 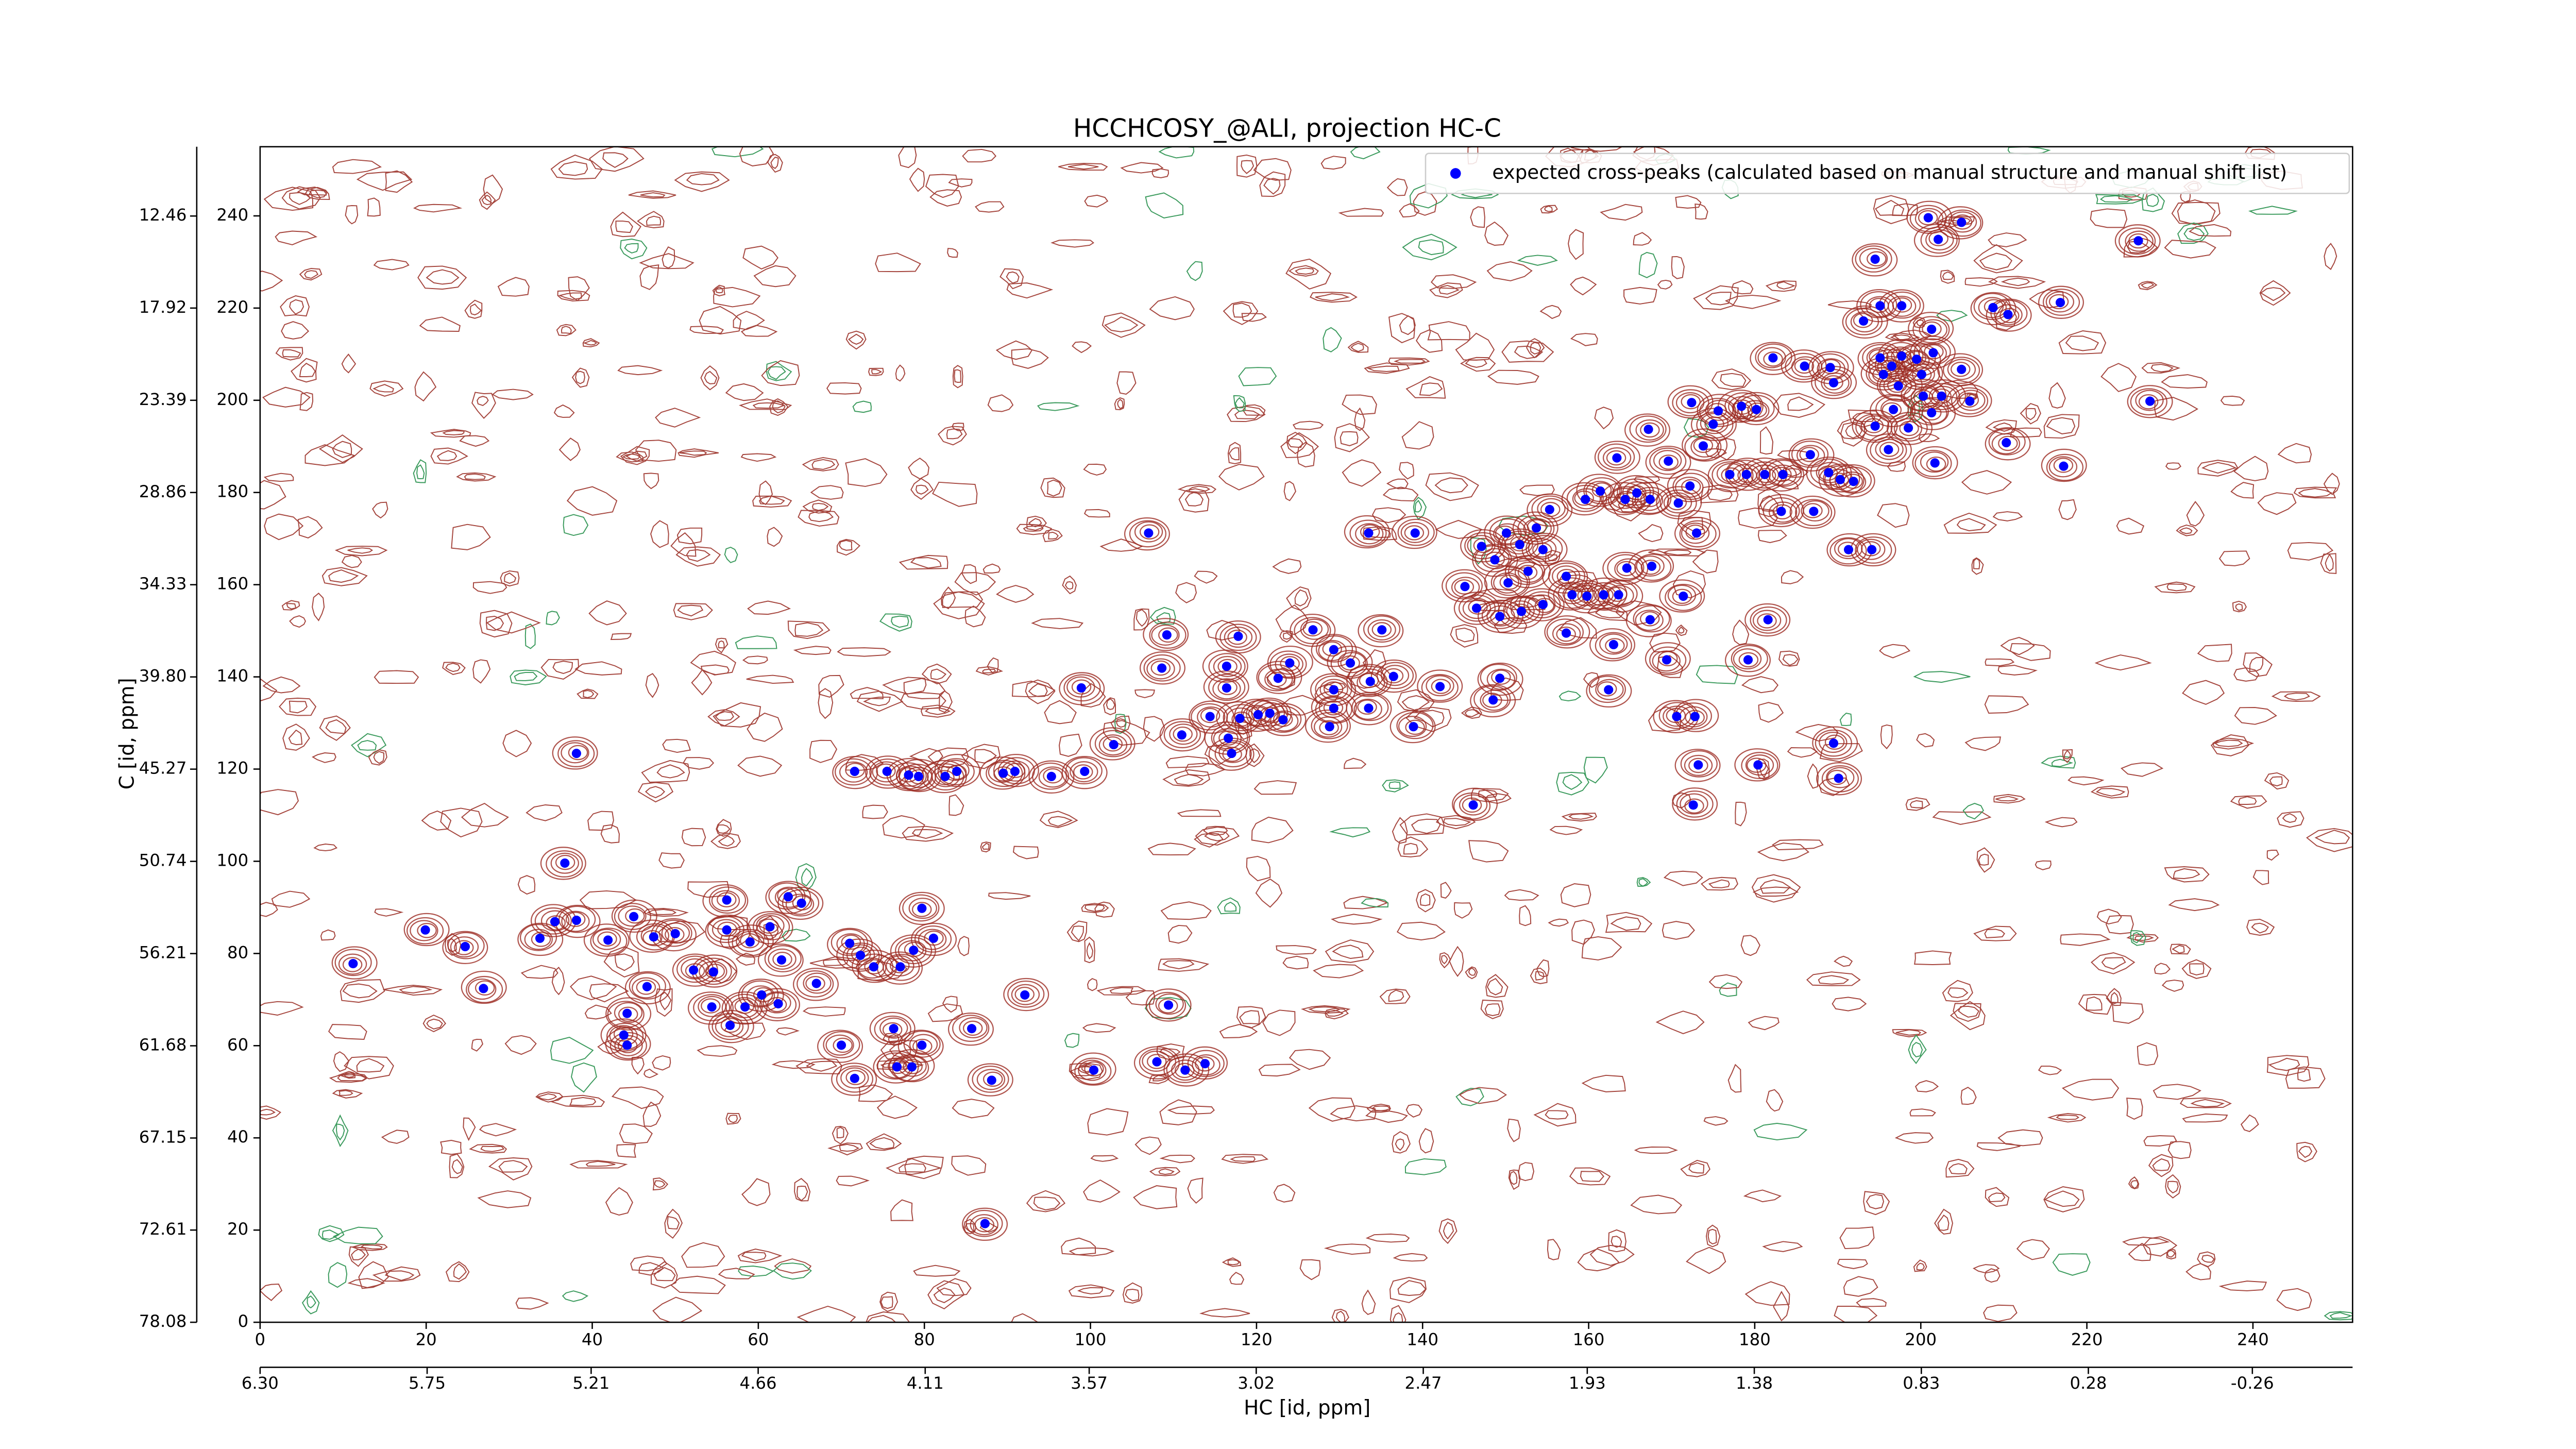 What do you see at coordinates (1256, 1383) in the screenshot?
I see `x2-tick-label: 3.02` at bounding box center [1256, 1383].